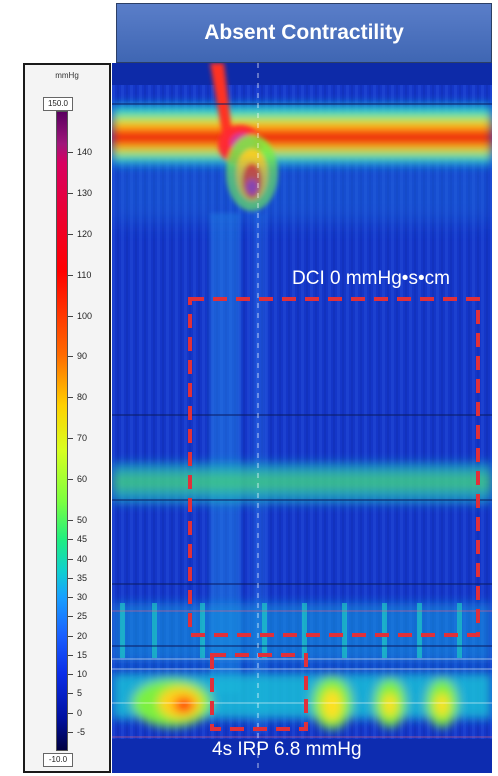 The width and height of the screenshot is (498, 776). I want to click on scale-tick-label: 45, so click(82, 539).